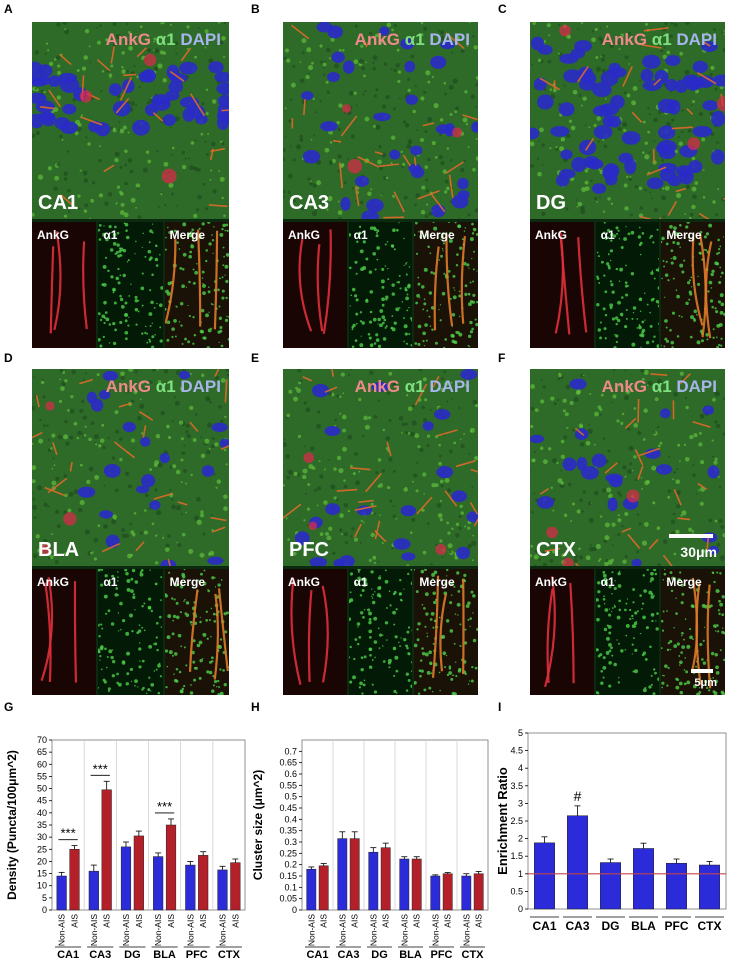  Describe the element at coordinates (67, 833) in the screenshot. I see `significance-label: ***` at that location.